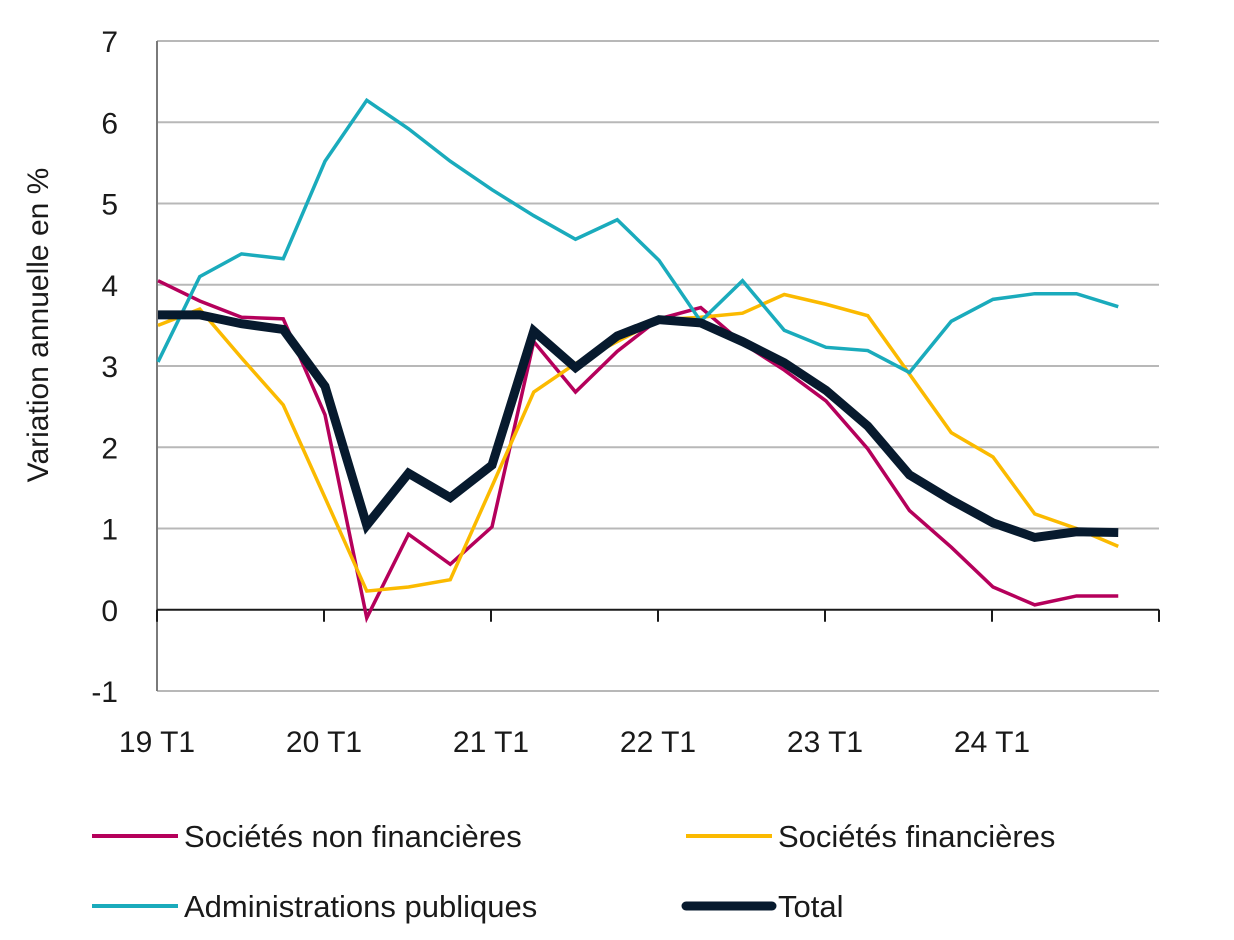 The width and height of the screenshot is (1234, 940). I want to click on legend-item: Sociétés financières, so click(870, 836).